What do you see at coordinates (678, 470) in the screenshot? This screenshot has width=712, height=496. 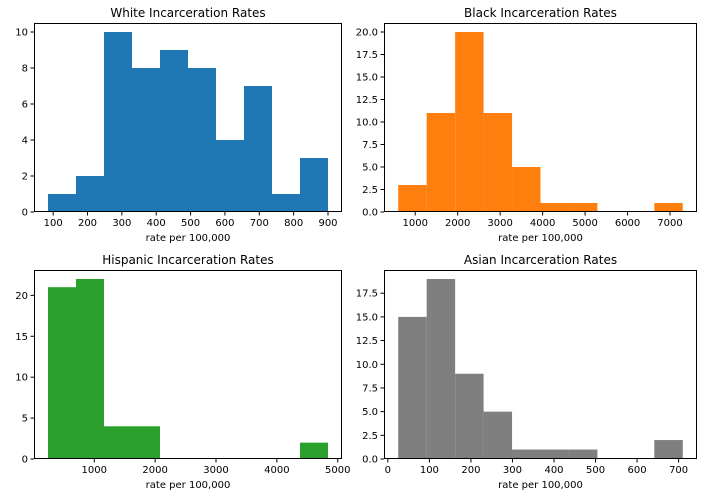 I see `asian-x-tick-label: 700` at bounding box center [678, 470].